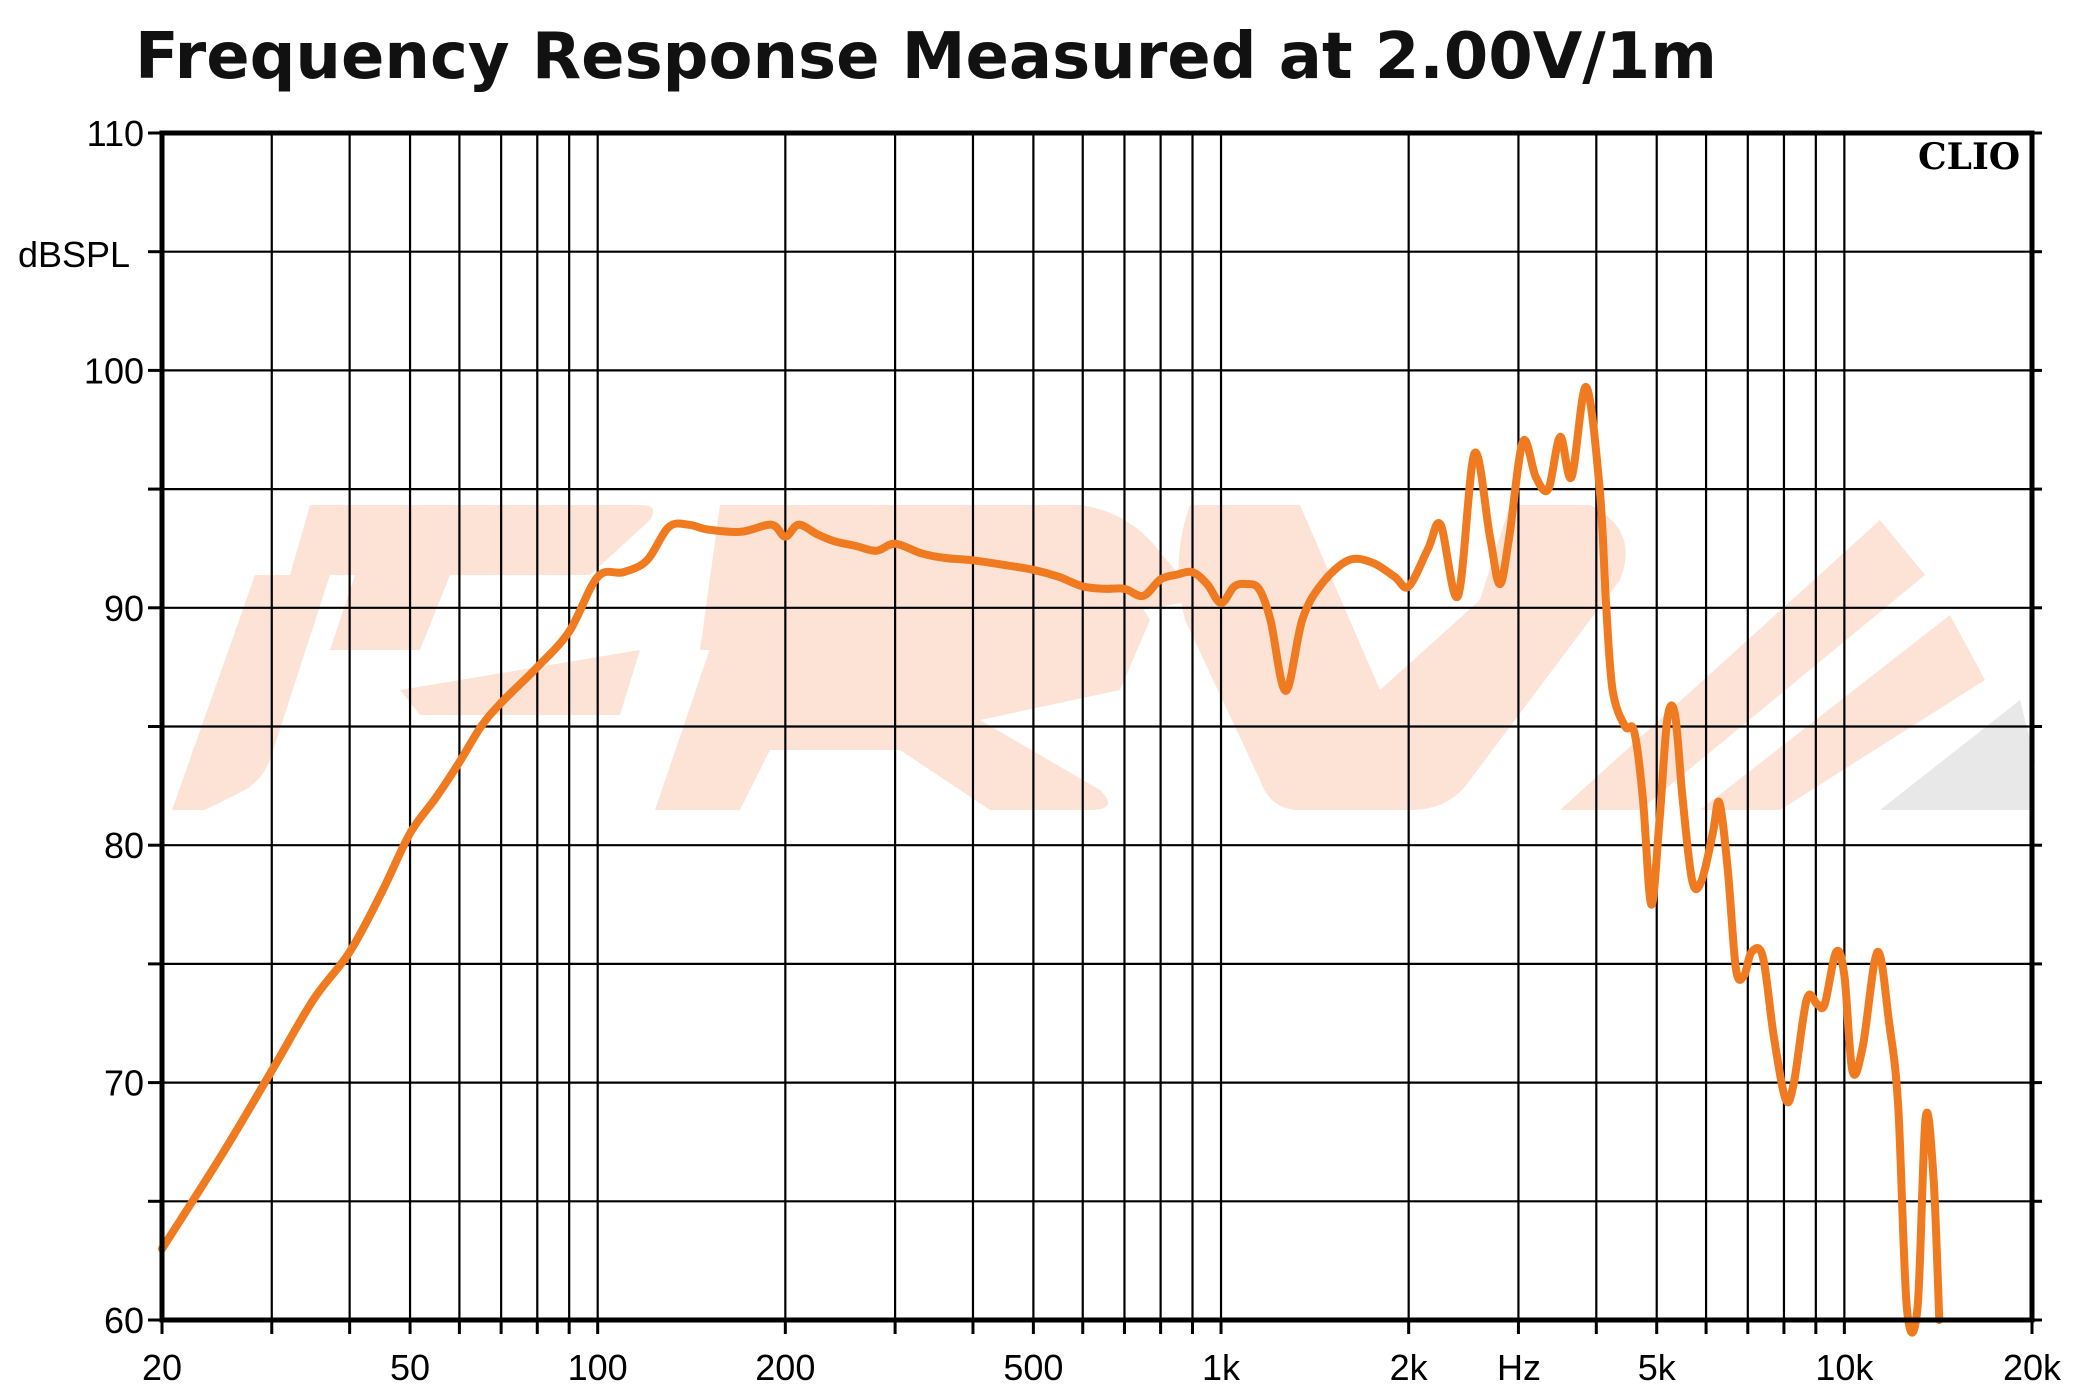 The width and height of the screenshot is (2080, 1398). I want to click on y-tick-label: 100, so click(114, 370).